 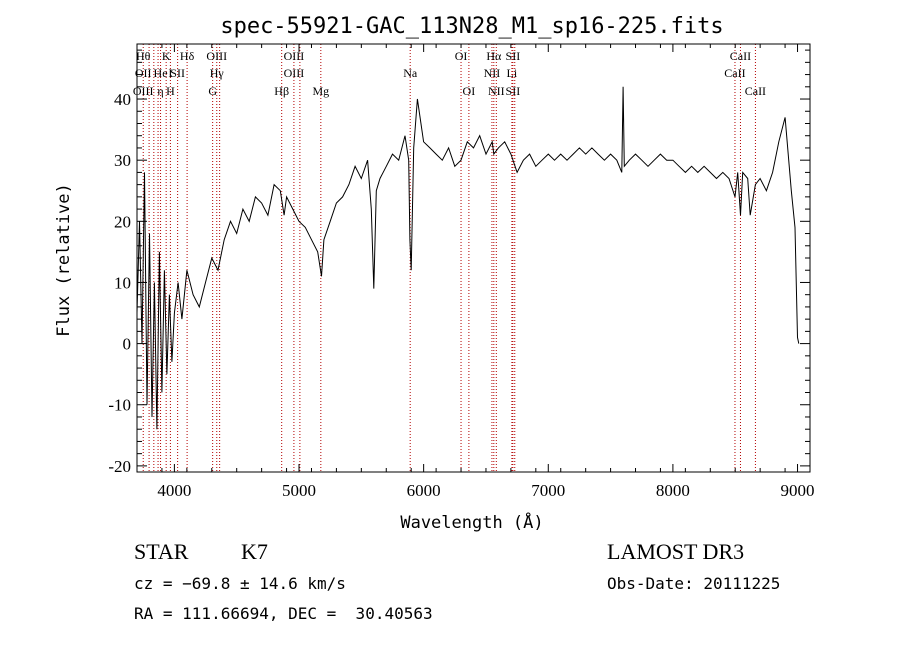 I want to click on line-label: Hγ, so click(x=217, y=73).